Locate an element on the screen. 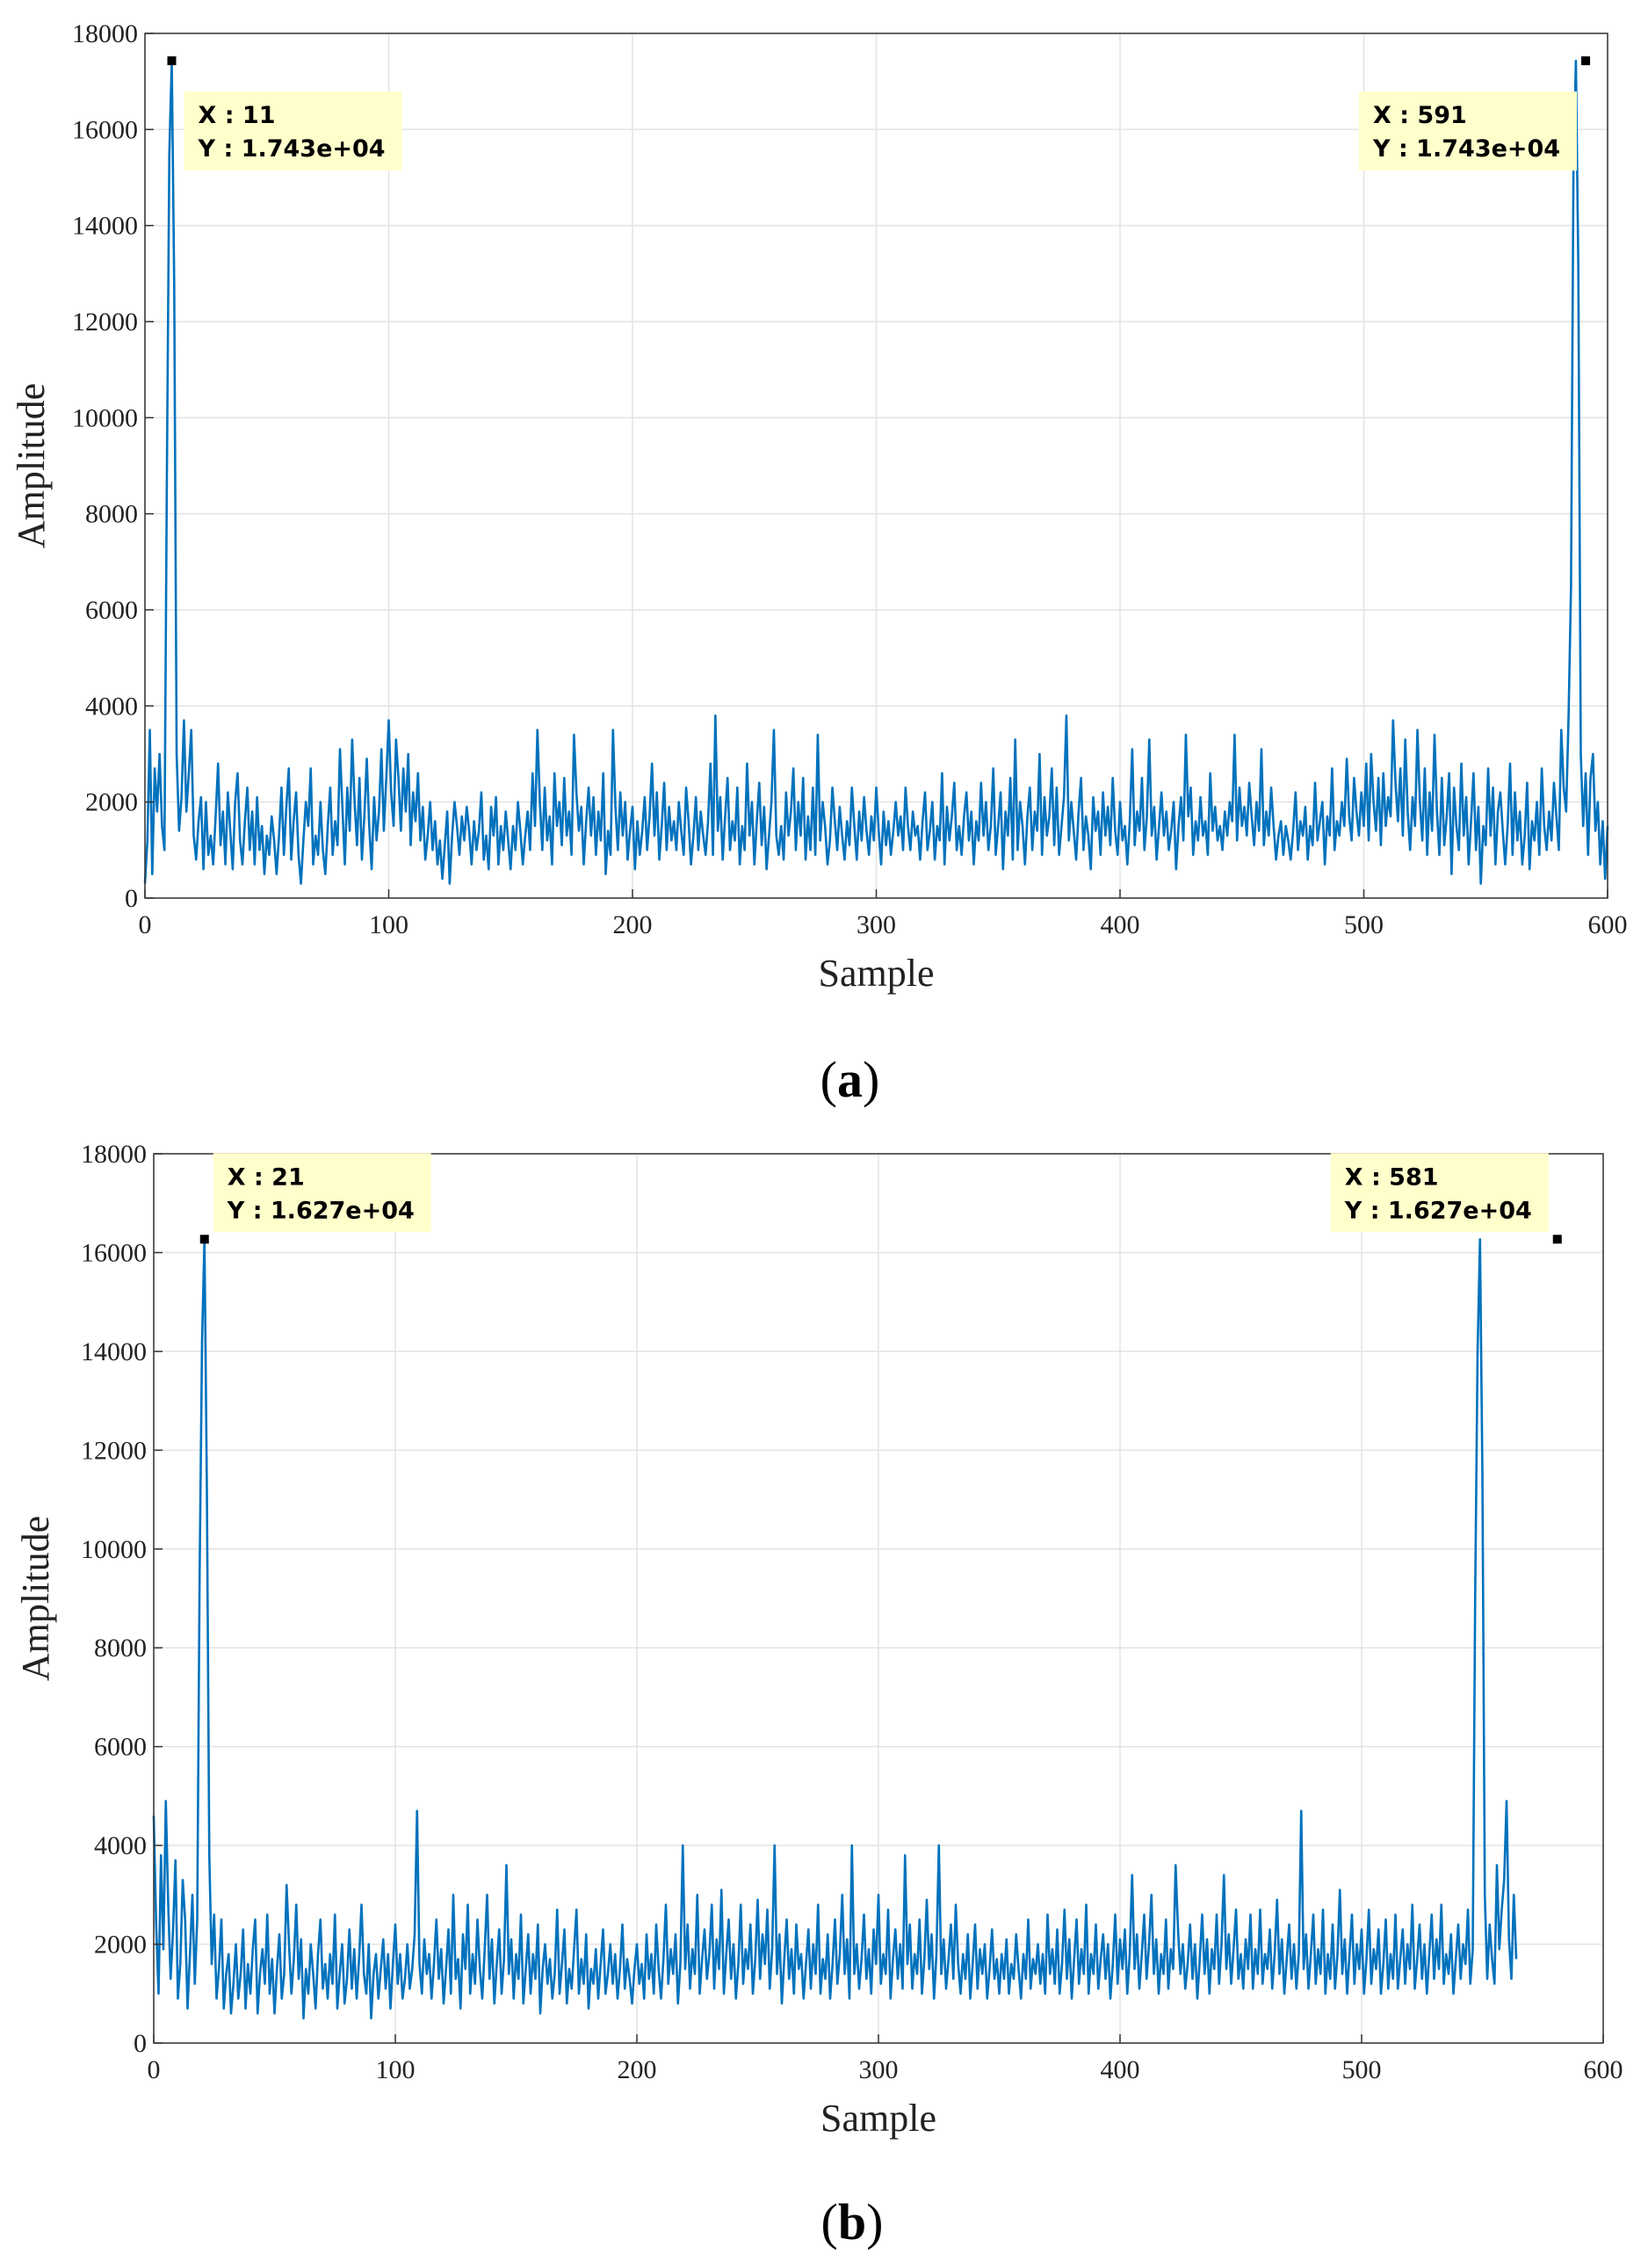 This screenshot has height=2268, width=1648. datatip-x-label: X : 581 is located at coordinates (1392, 1177).